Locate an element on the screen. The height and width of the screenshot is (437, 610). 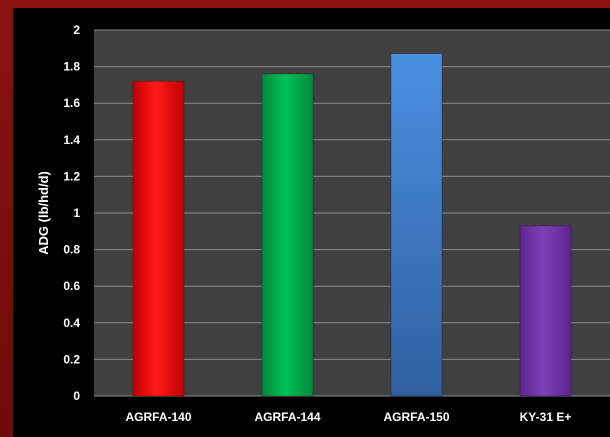
y-tick-label: 1.6 is located at coordinates (71, 103).